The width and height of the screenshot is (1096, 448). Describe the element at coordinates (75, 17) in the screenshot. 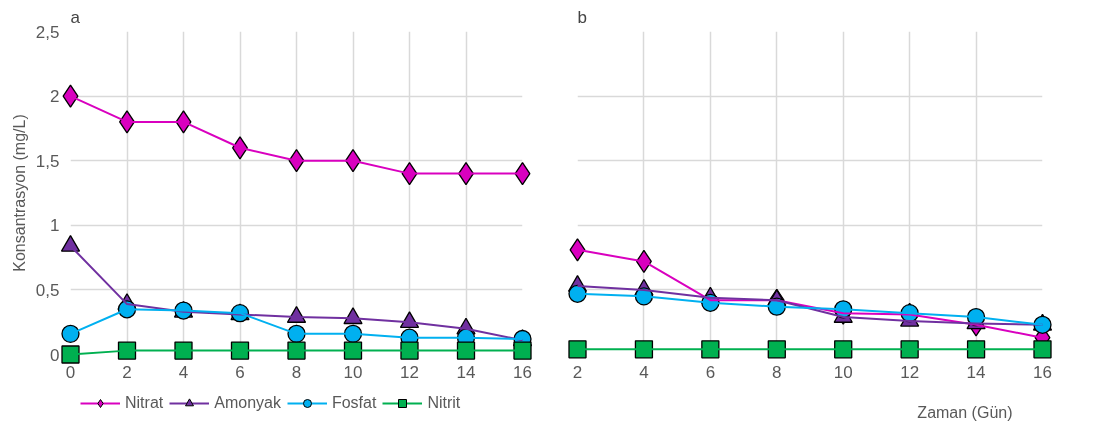

I see `chart-title: a` at that location.